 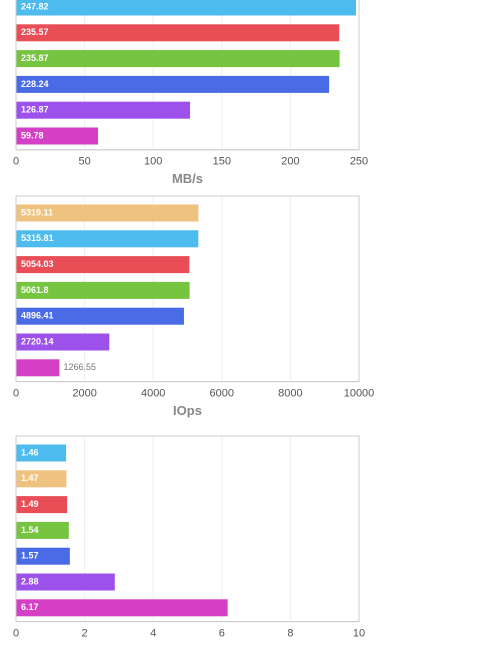 I want to click on value-label: 235.87, so click(x=35, y=58).